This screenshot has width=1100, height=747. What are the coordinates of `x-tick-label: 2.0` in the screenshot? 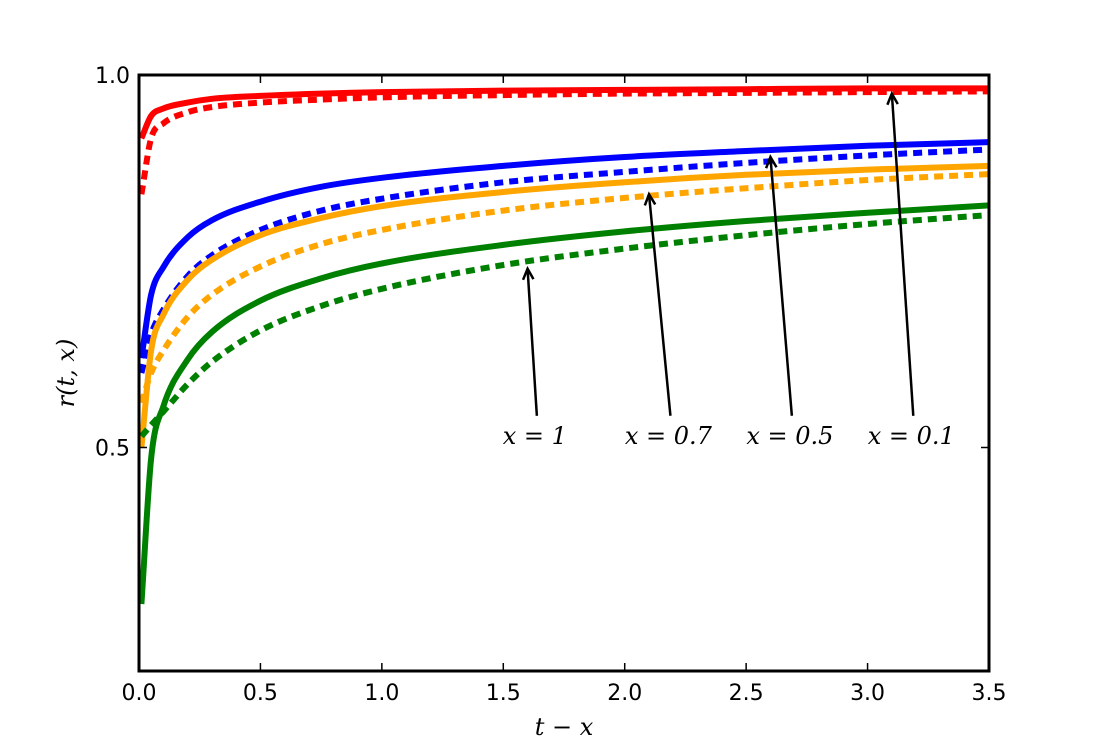 It's located at (624, 693).